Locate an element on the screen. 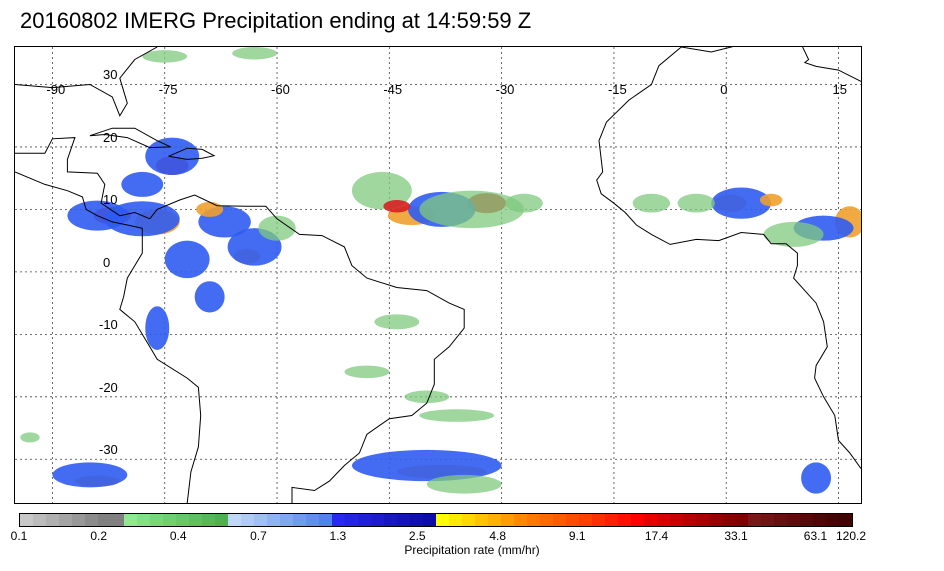 The width and height of the screenshot is (944, 571). colorbar-tick-label: 0.1 is located at coordinates (19, 536).